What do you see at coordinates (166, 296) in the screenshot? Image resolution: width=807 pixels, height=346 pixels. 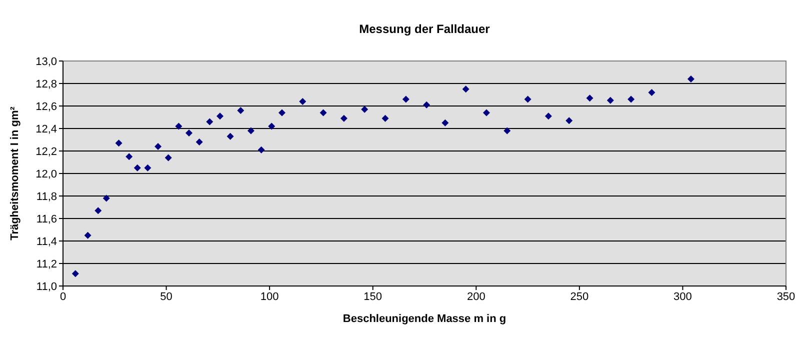 I see `x-tick-label: 50` at bounding box center [166, 296].